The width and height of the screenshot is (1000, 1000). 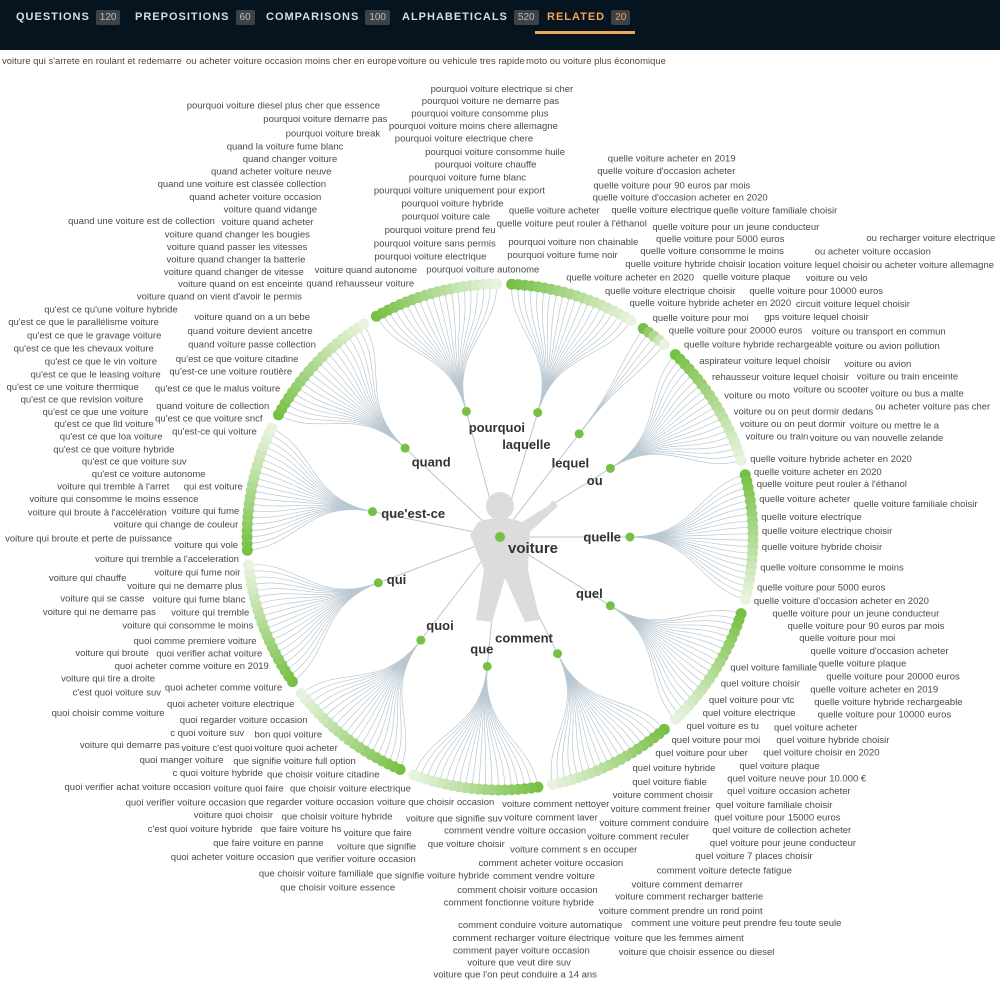 What do you see at coordinates (244, 720) in the screenshot?
I see `related-search-item: quoi regarder voiture occasion` at bounding box center [244, 720].